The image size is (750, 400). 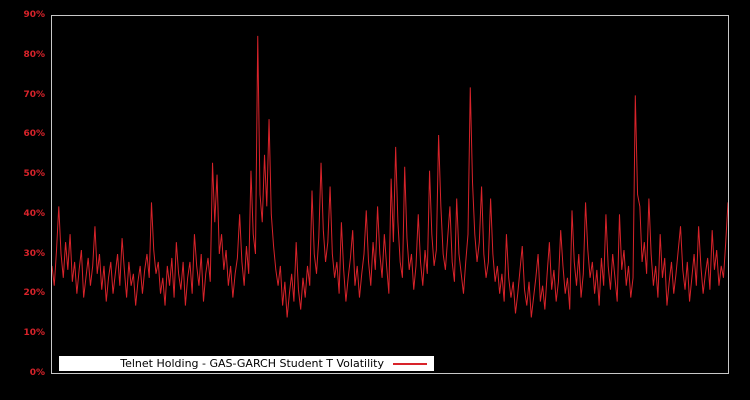 I want to click on y-tick-label: 40%, so click(x=34, y=213).